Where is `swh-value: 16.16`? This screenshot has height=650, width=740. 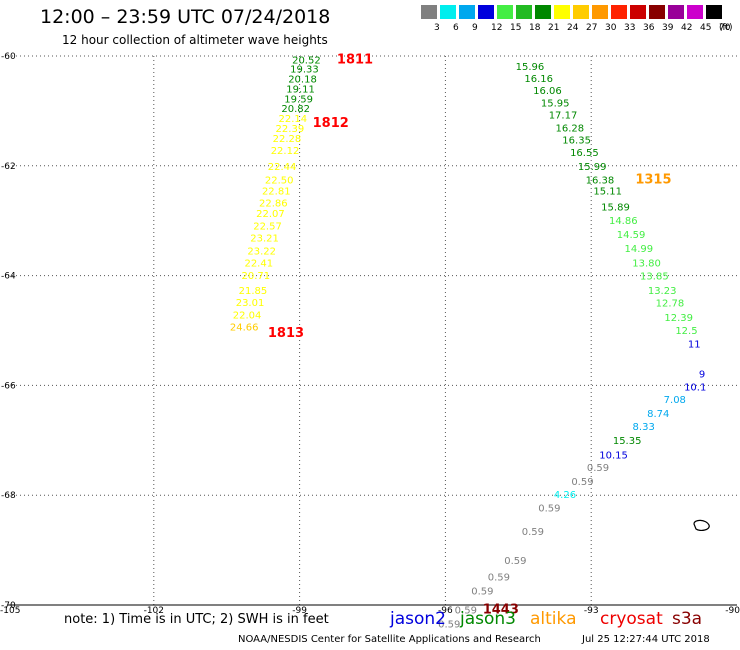 swh-value: 16.16 is located at coordinates (538, 79).